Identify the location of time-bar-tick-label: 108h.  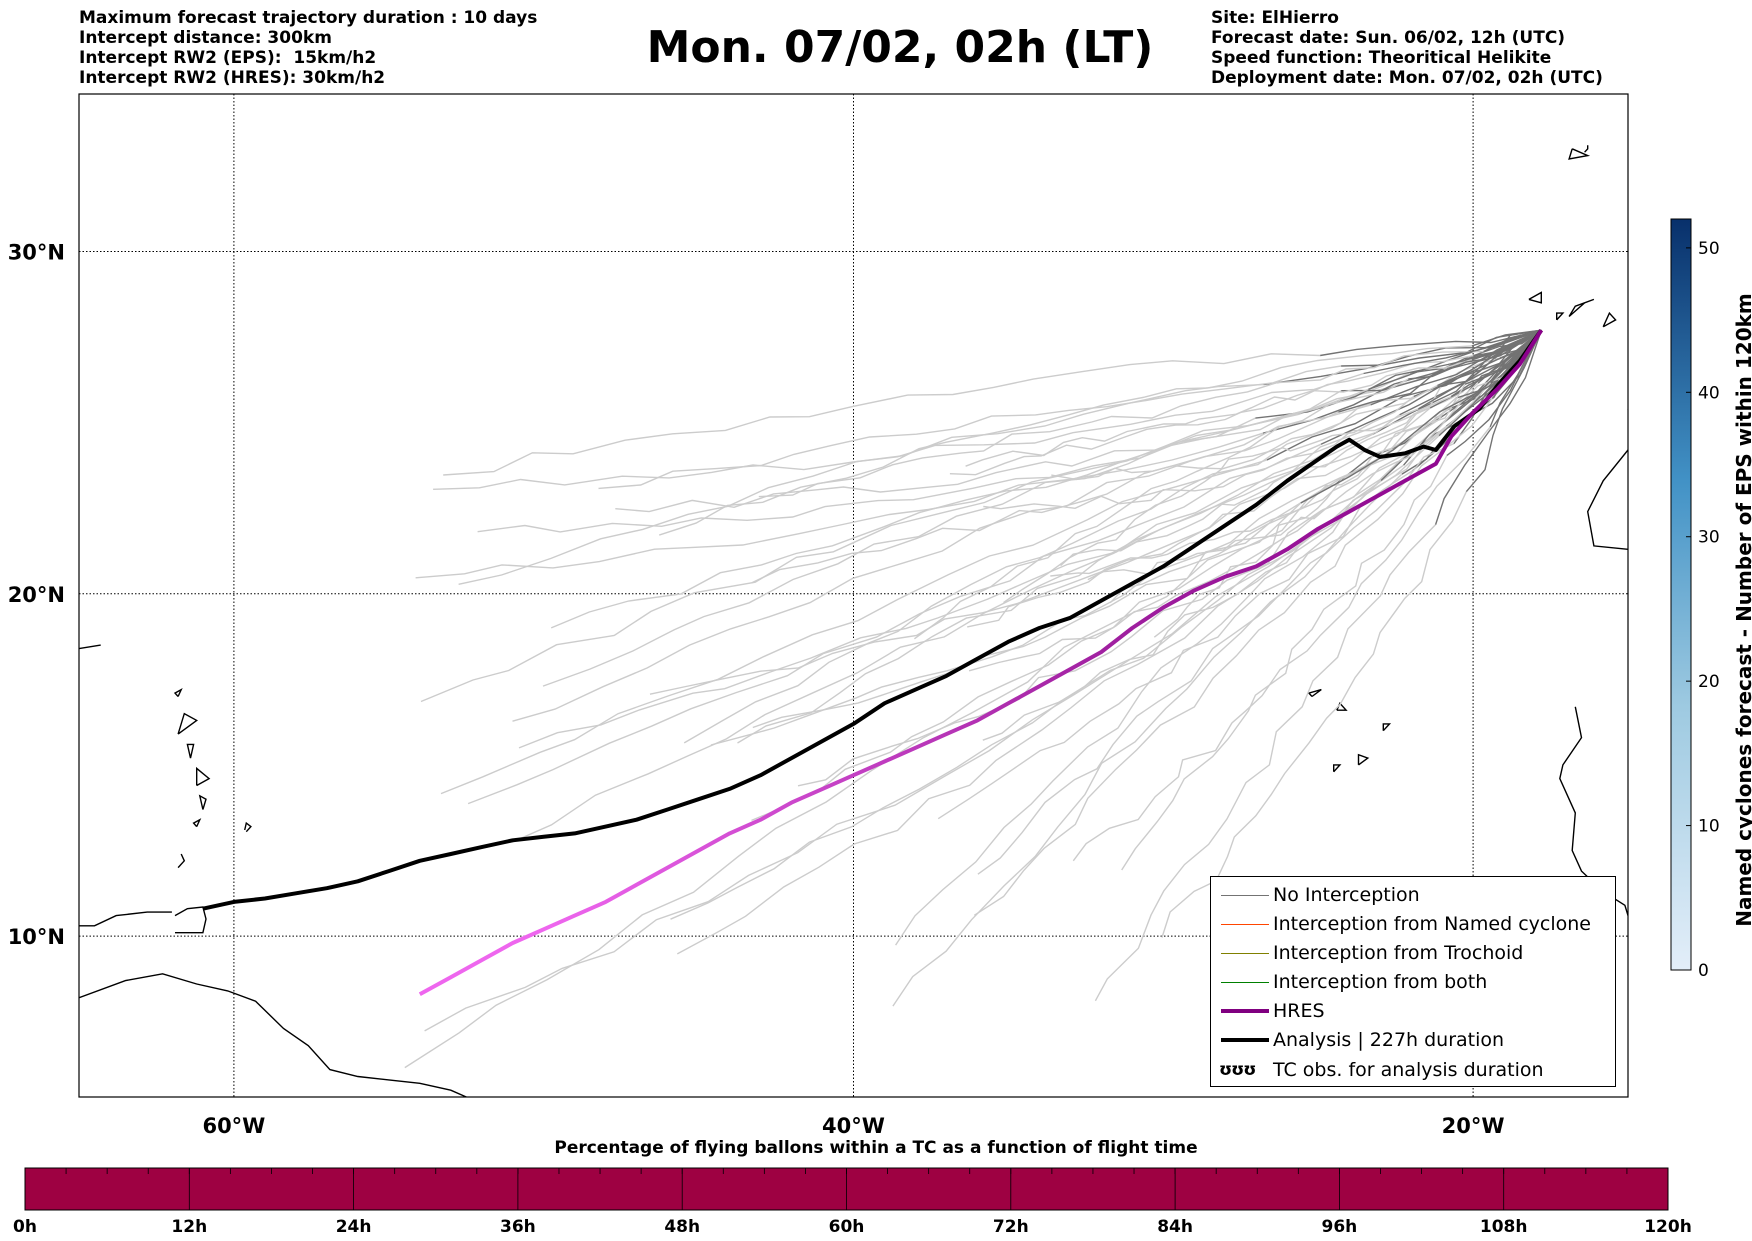
(1504, 1227).